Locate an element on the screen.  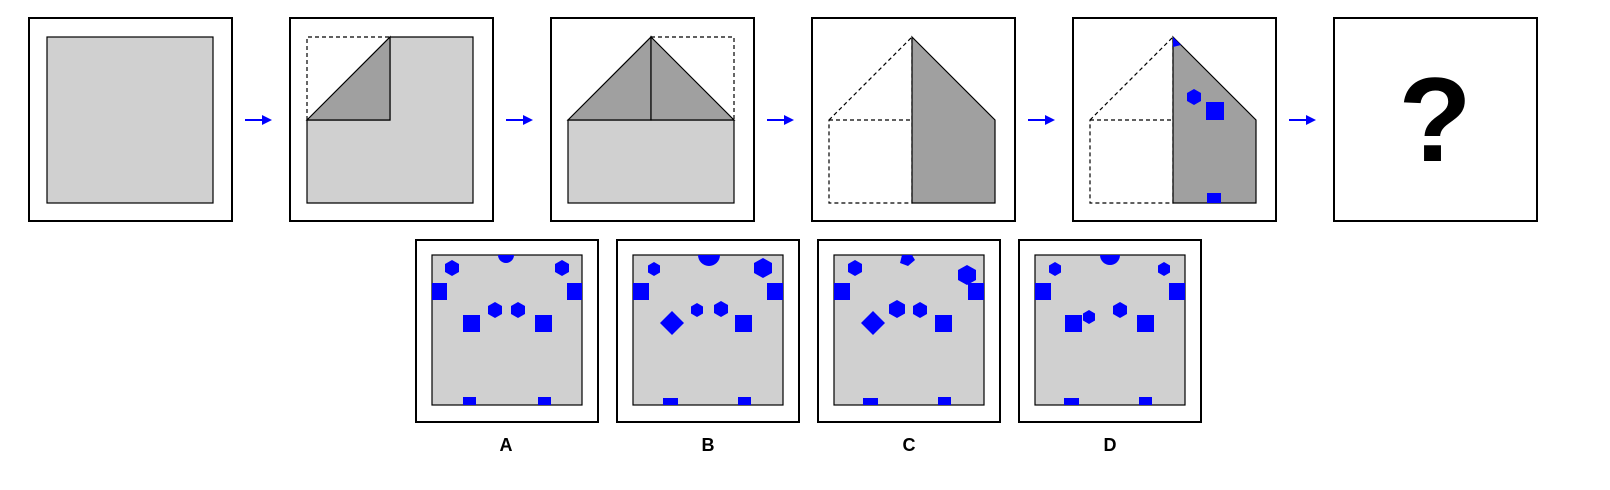
arrow-2-icon is located at coordinates (519, 120).